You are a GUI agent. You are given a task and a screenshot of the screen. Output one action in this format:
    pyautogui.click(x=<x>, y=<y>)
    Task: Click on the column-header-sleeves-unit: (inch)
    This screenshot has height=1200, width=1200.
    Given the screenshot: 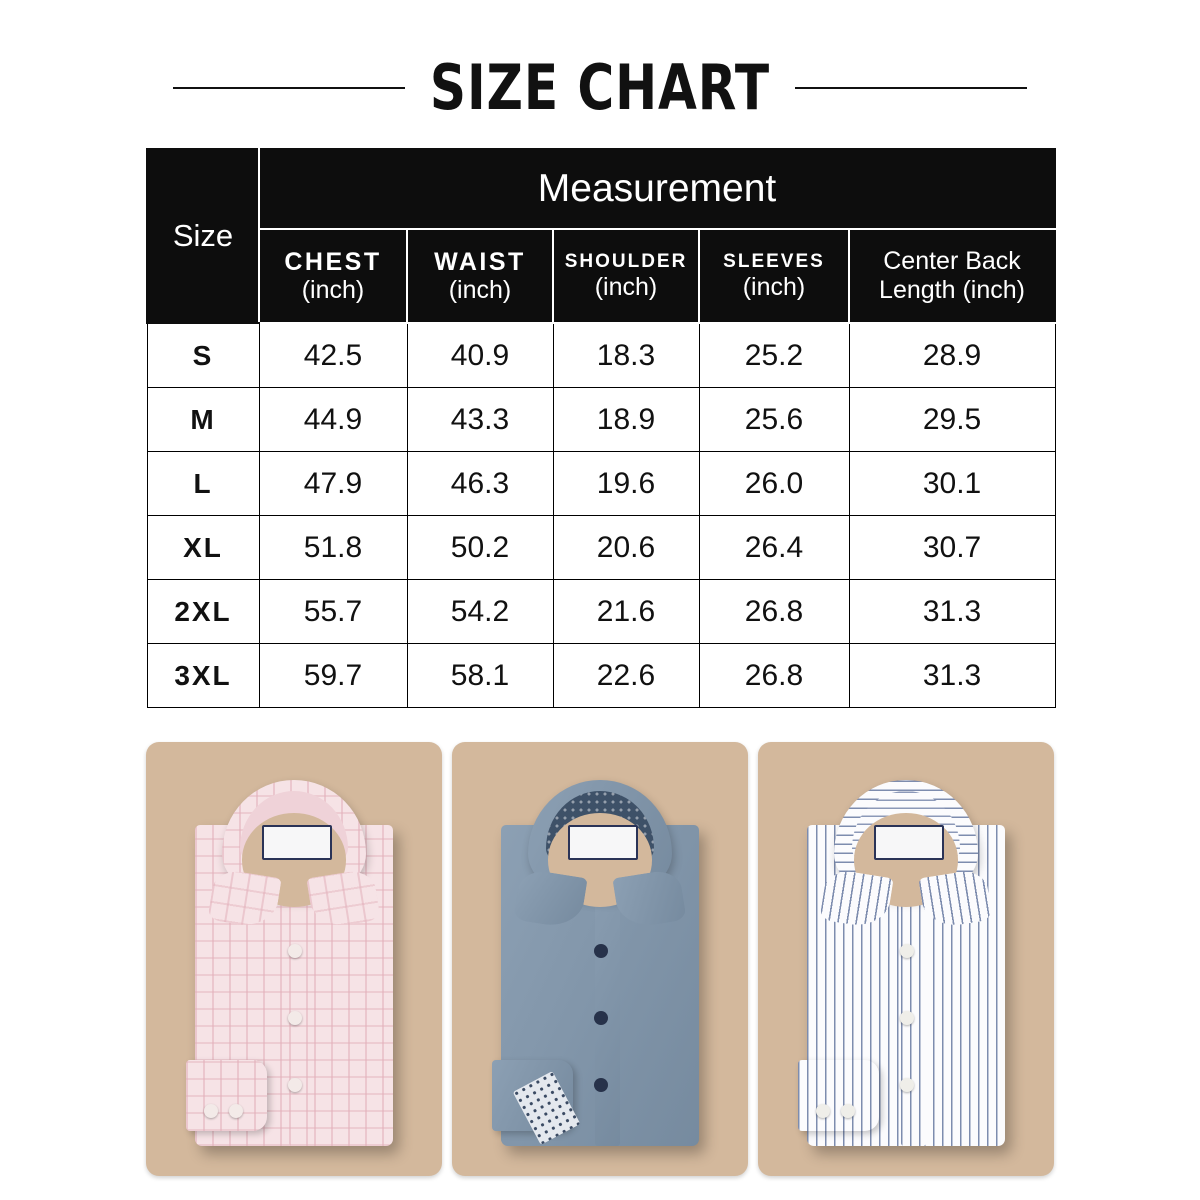 What is the action you would take?
    pyautogui.click(x=774, y=286)
    